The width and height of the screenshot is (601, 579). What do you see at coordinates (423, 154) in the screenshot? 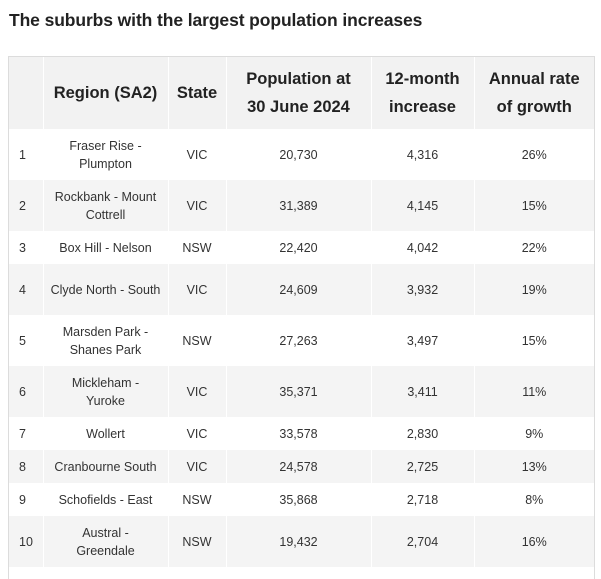
I see `increase-cell: 4,316` at bounding box center [423, 154].